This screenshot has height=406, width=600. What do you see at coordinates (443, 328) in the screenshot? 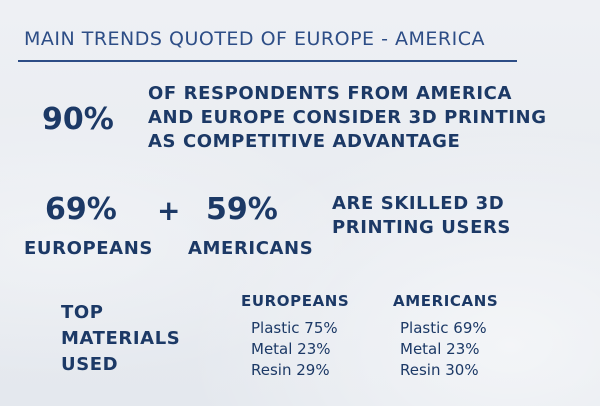
I see `list-item: Plastic 69%` at bounding box center [443, 328].